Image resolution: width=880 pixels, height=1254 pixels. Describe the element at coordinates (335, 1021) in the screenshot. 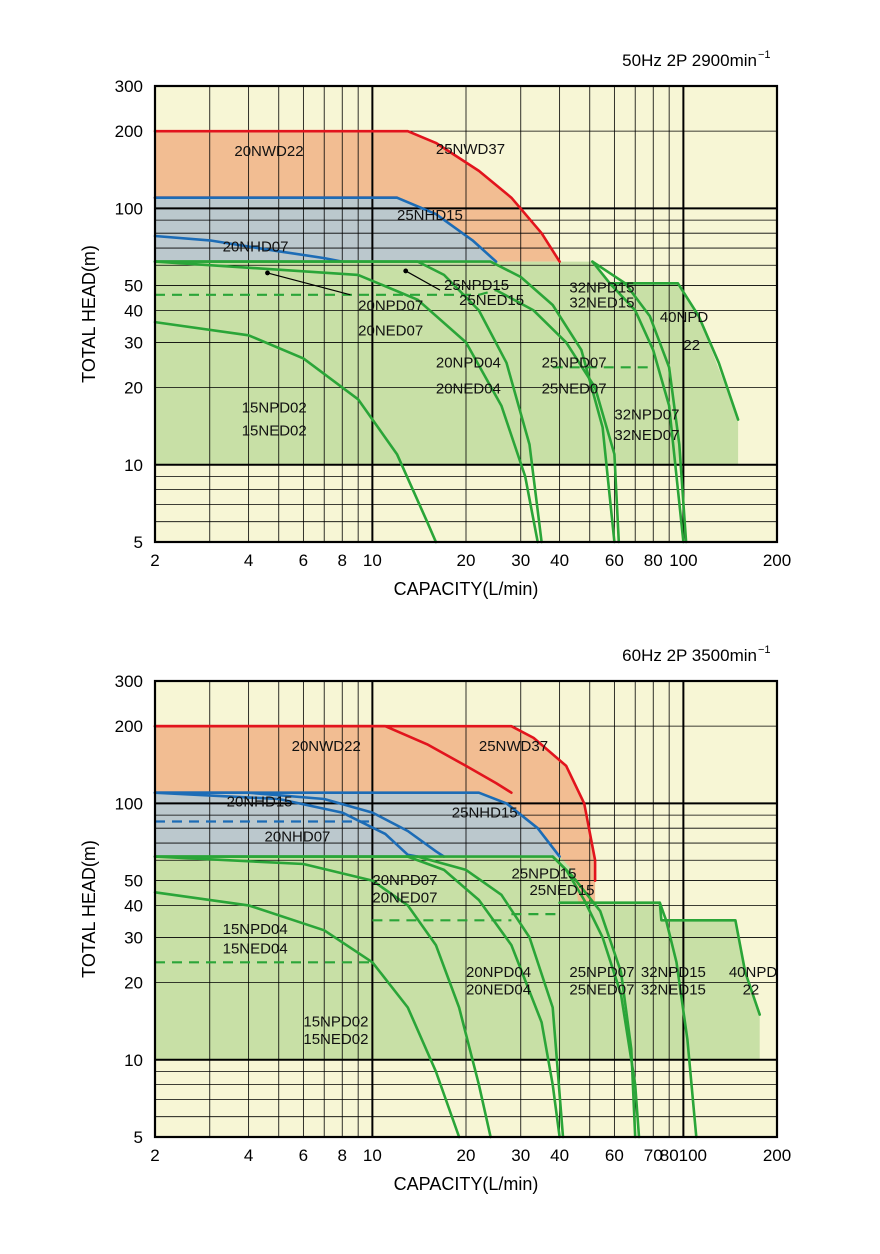

I see `series-label: 15NPD02` at that location.